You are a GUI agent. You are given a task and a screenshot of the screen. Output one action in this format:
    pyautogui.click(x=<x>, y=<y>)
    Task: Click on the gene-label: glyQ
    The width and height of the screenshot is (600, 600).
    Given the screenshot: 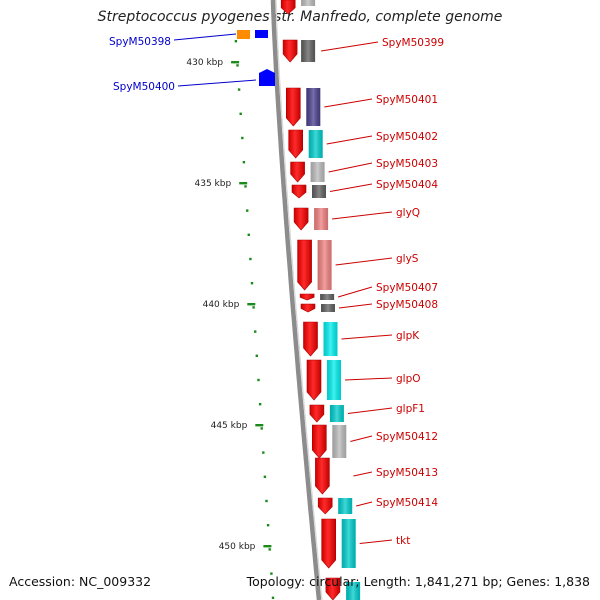 What is the action you would take?
    pyautogui.click(x=408, y=213)
    